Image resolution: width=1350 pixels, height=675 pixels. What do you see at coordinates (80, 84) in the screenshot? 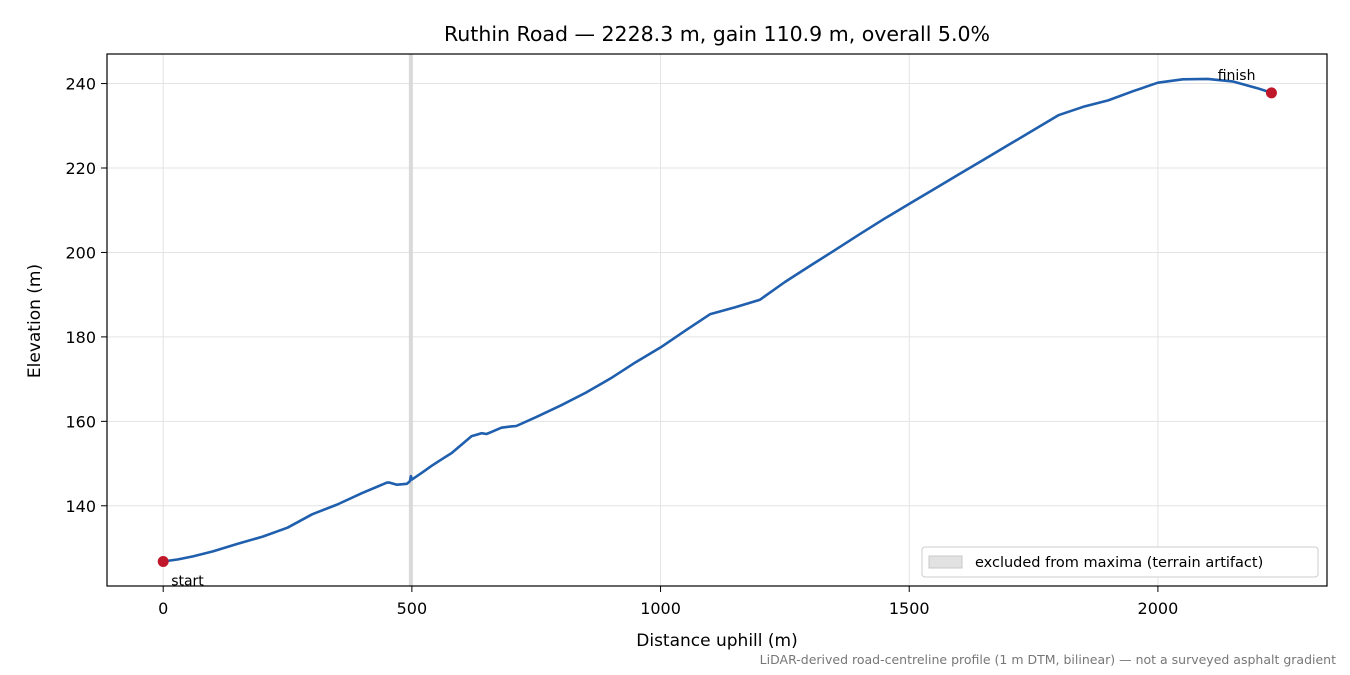
I see `y-tick-label: 240` at bounding box center [80, 84].